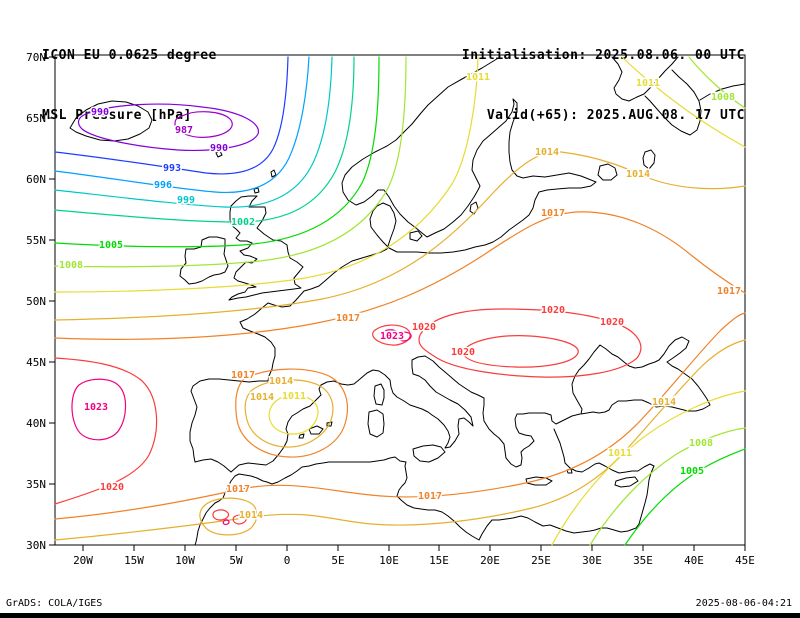 This screenshot has width=800, height=618. I want to click on isobar-label: 999, so click(186, 200).